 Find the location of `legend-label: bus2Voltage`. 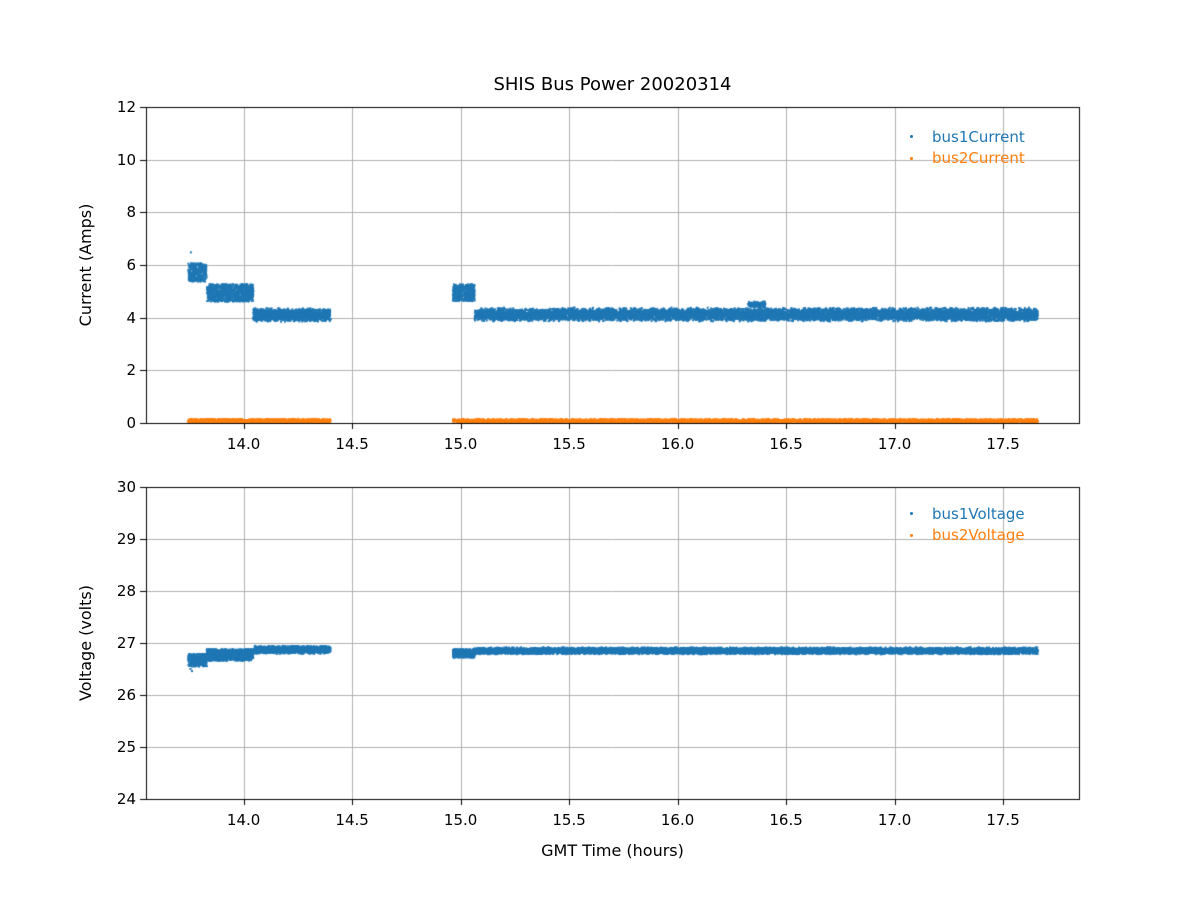

legend-label: bus2Voltage is located at coordinates (978, 535).